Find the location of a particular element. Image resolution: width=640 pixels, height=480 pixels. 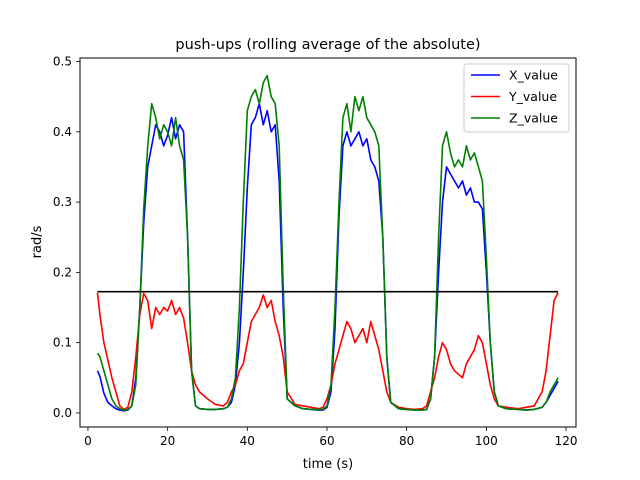

legend-box is located at coordinates (516, 98).